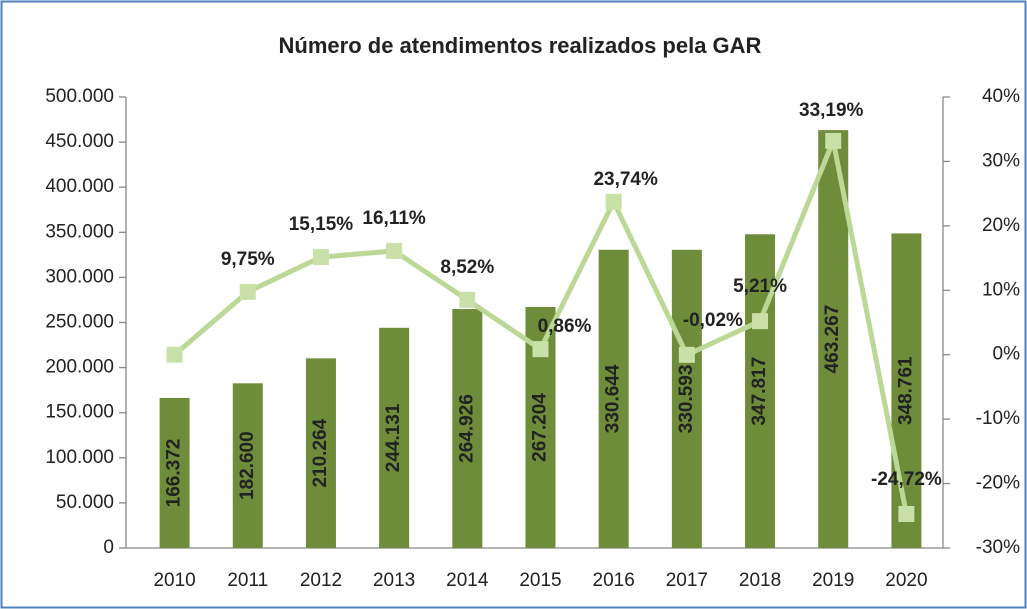  What do you see at coordinates (79, 141) in the screenshot?
I see `y-tick-label: 450.000` at bounding box center [79, 141].